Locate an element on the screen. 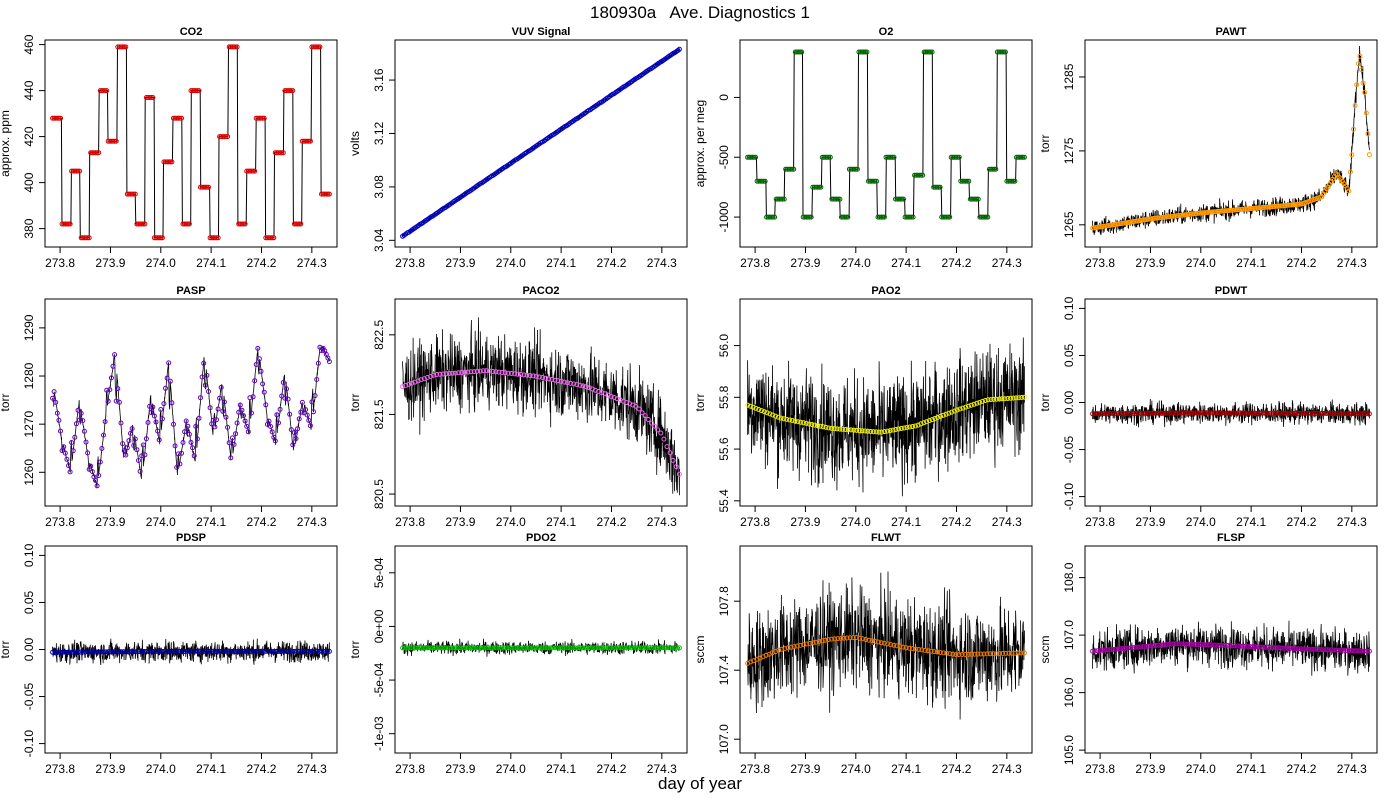  plot-area is located at coordinates (541, 647).